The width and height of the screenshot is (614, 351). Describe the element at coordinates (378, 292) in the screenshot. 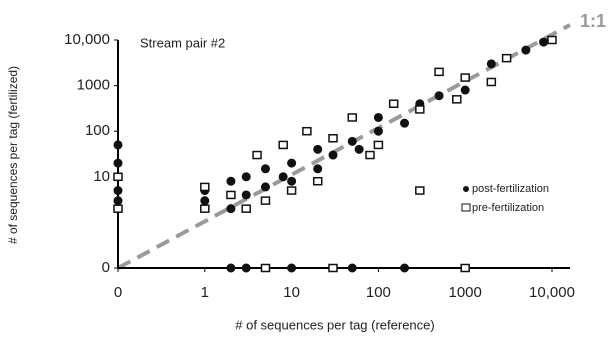

I see `x-tick-label: 100` at that location.